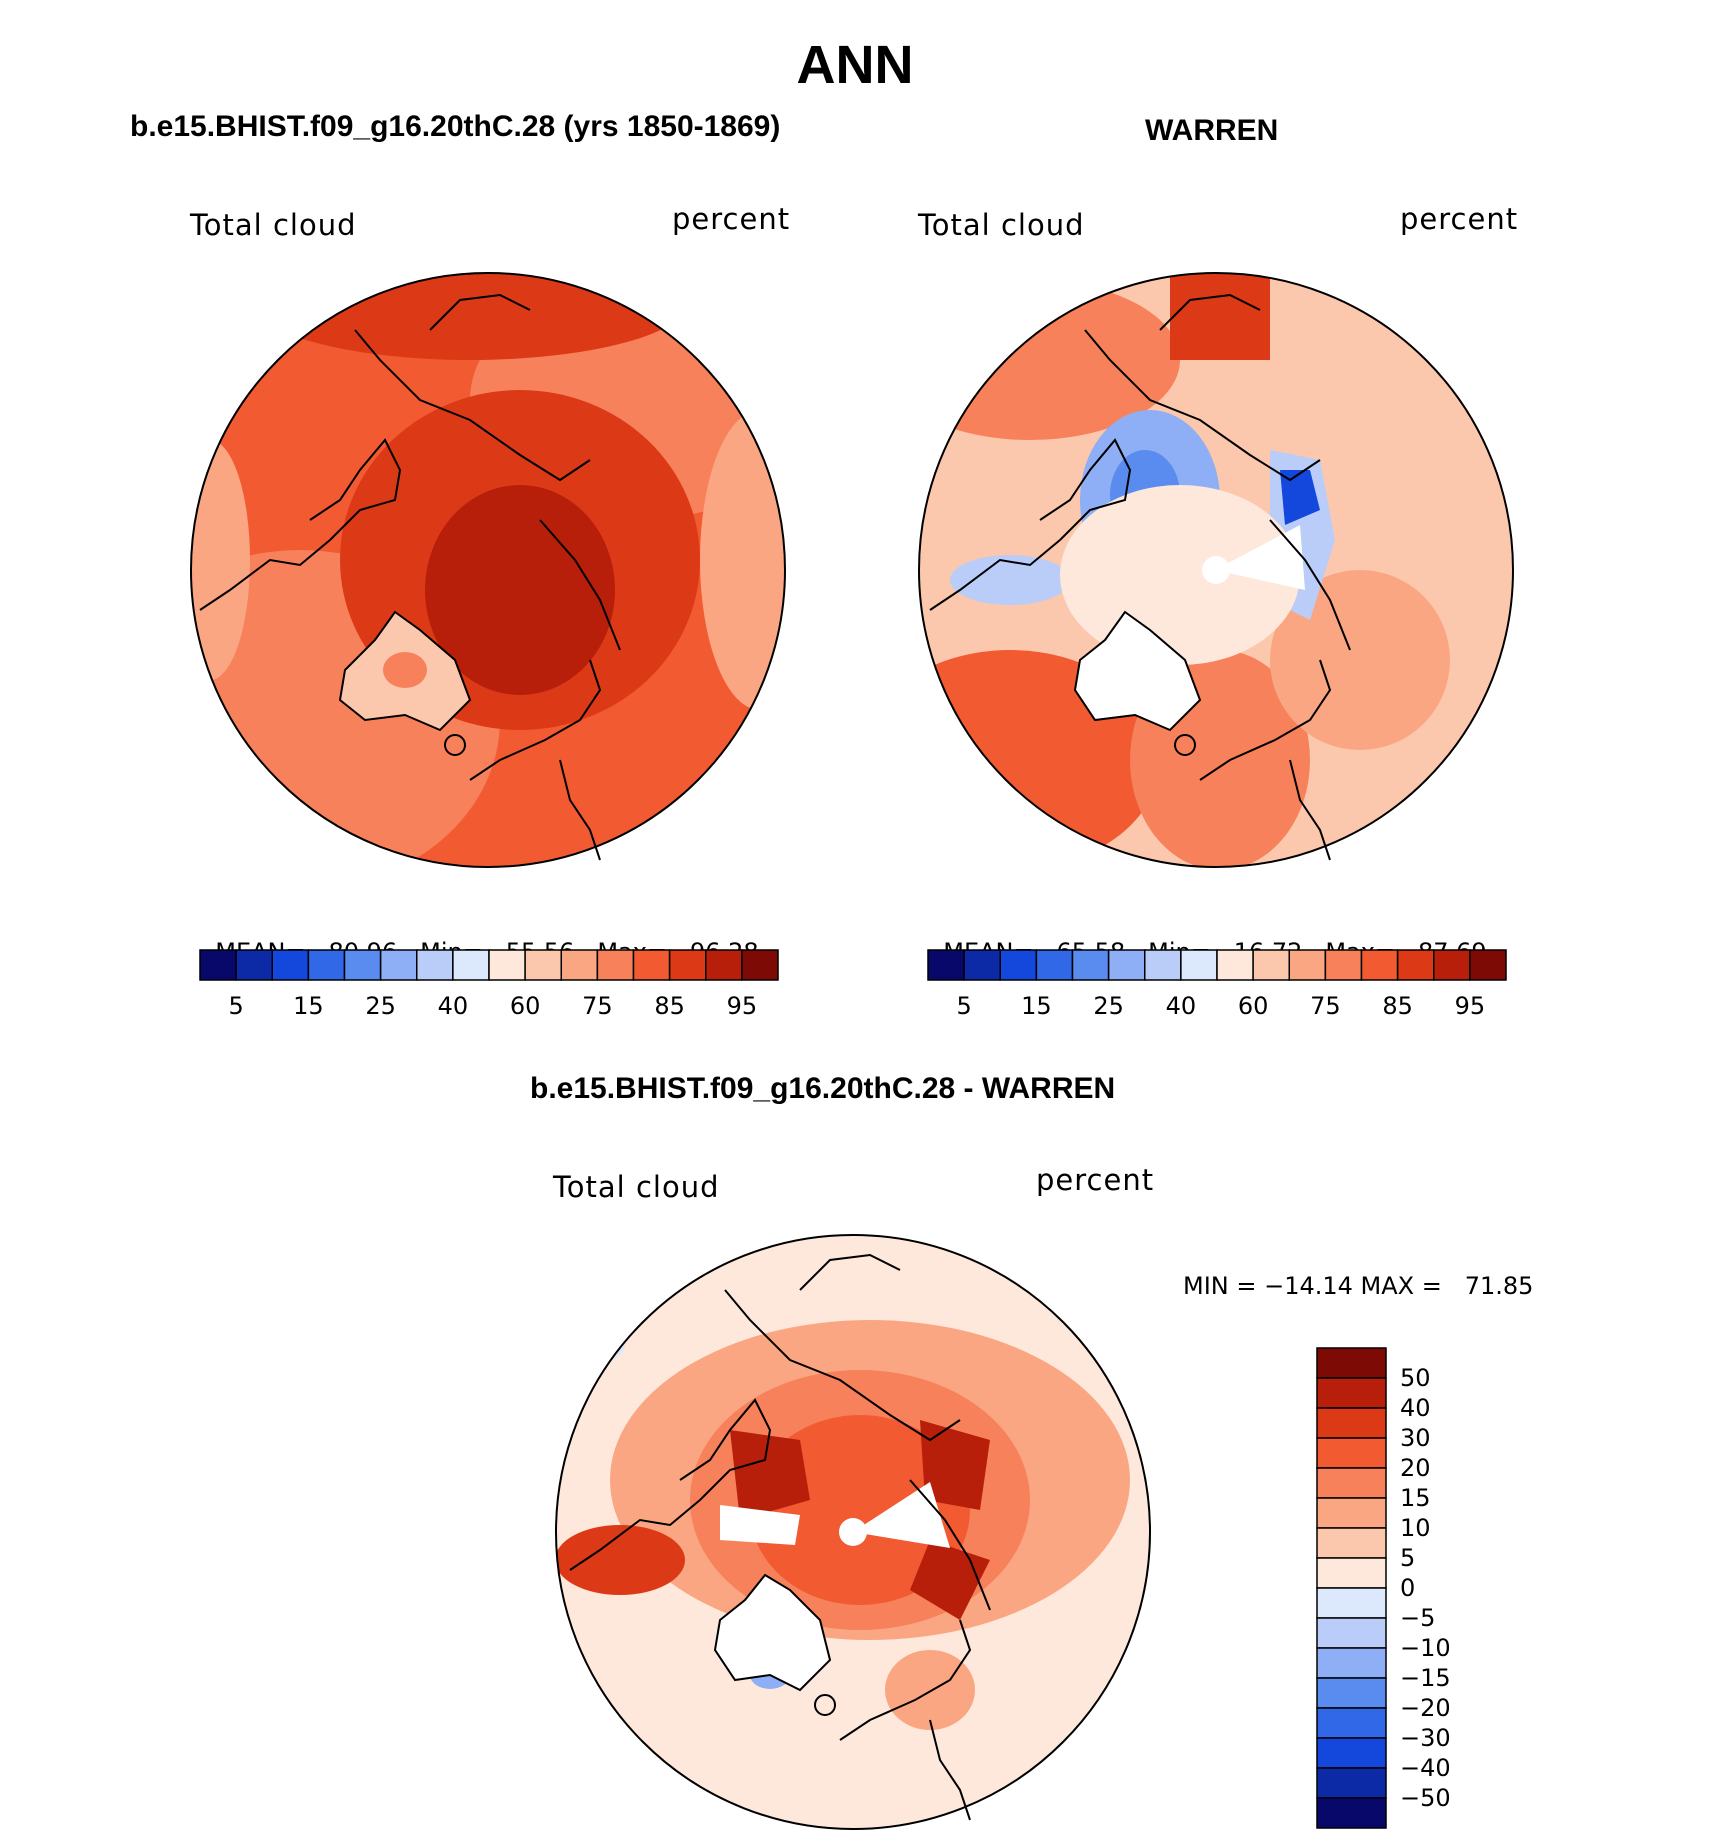 This screenshot has height=1839, width=1710. What do you see at coordinates (1415, 1438) in the screenshot?
I see `colorbar-tick-label: 30` at bounding box center [1415, 1438].